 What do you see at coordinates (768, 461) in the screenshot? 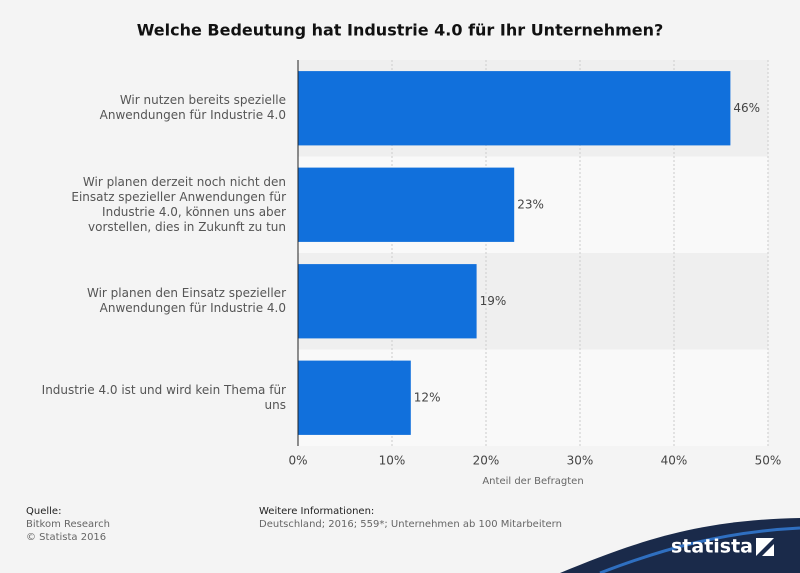
I see `x-tick-label: 50%` at bounding box center [768, 461].